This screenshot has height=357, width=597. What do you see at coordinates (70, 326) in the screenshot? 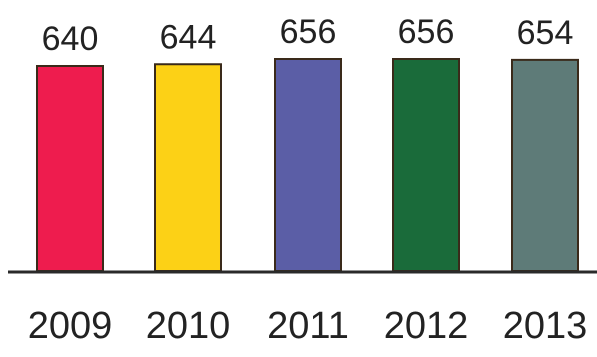
I see `x-tick-label-2009: 2009` at bounding box center [70, 326].